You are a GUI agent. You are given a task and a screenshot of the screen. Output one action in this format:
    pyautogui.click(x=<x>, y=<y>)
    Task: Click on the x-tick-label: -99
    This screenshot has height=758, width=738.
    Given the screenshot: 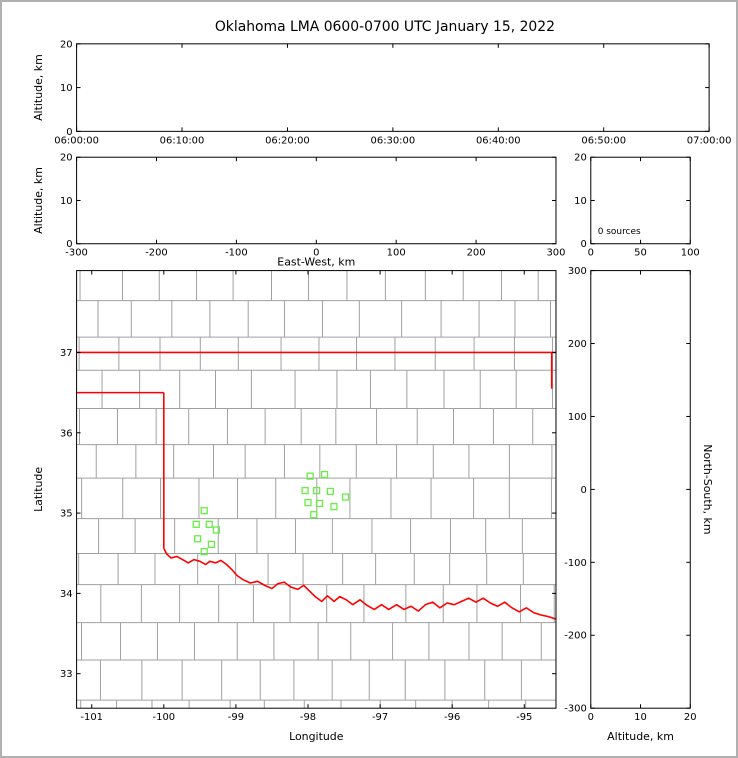 What is the action you would take?
    pyautogui.click(x=236, y=717)
    